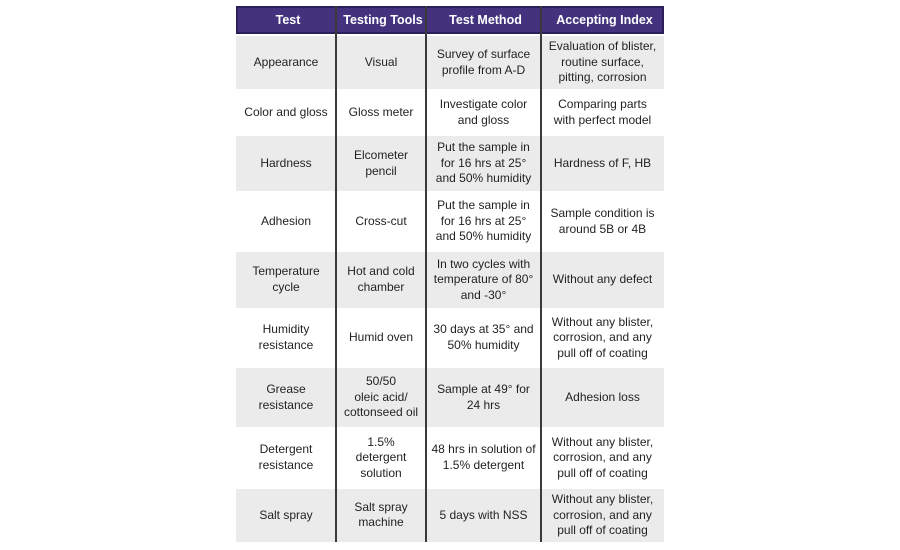 This screenshot has height=550, width=900. What do you see at coordinates (381, 220) in the screenshot?
I see `cell-tools: Cross-cut` at bounding box center [381, 220].